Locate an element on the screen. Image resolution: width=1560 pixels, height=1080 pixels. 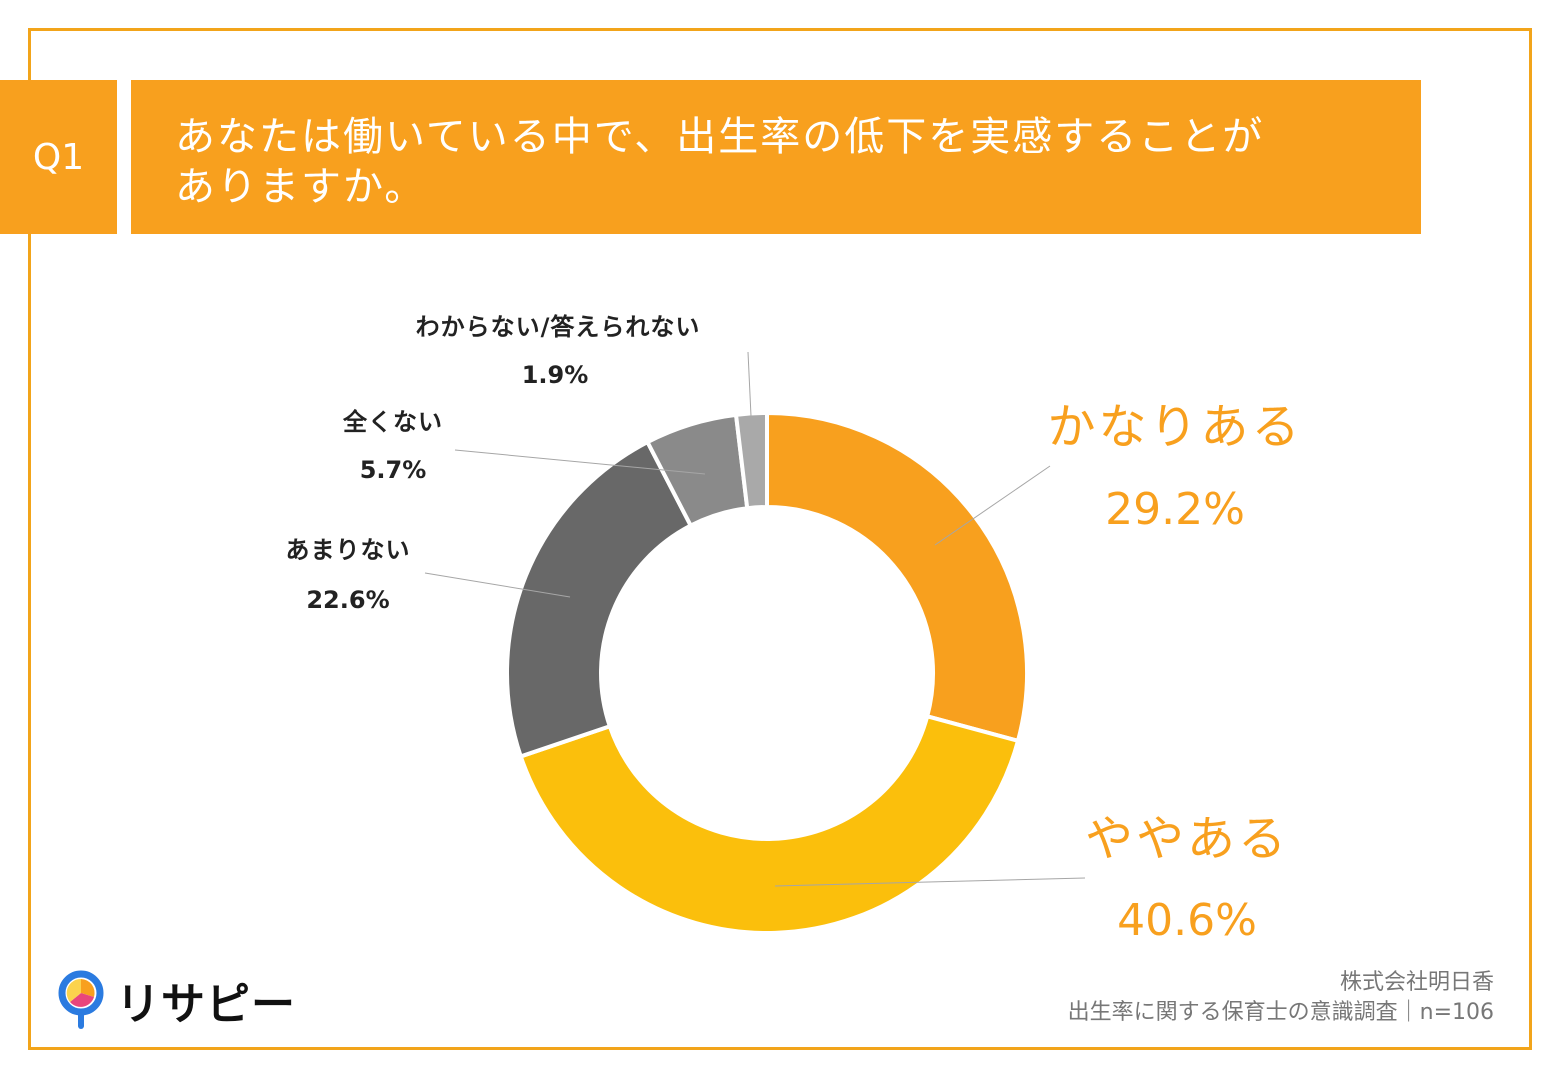
slice-value-label: 29.2% is located at coordinates (1175, 509).